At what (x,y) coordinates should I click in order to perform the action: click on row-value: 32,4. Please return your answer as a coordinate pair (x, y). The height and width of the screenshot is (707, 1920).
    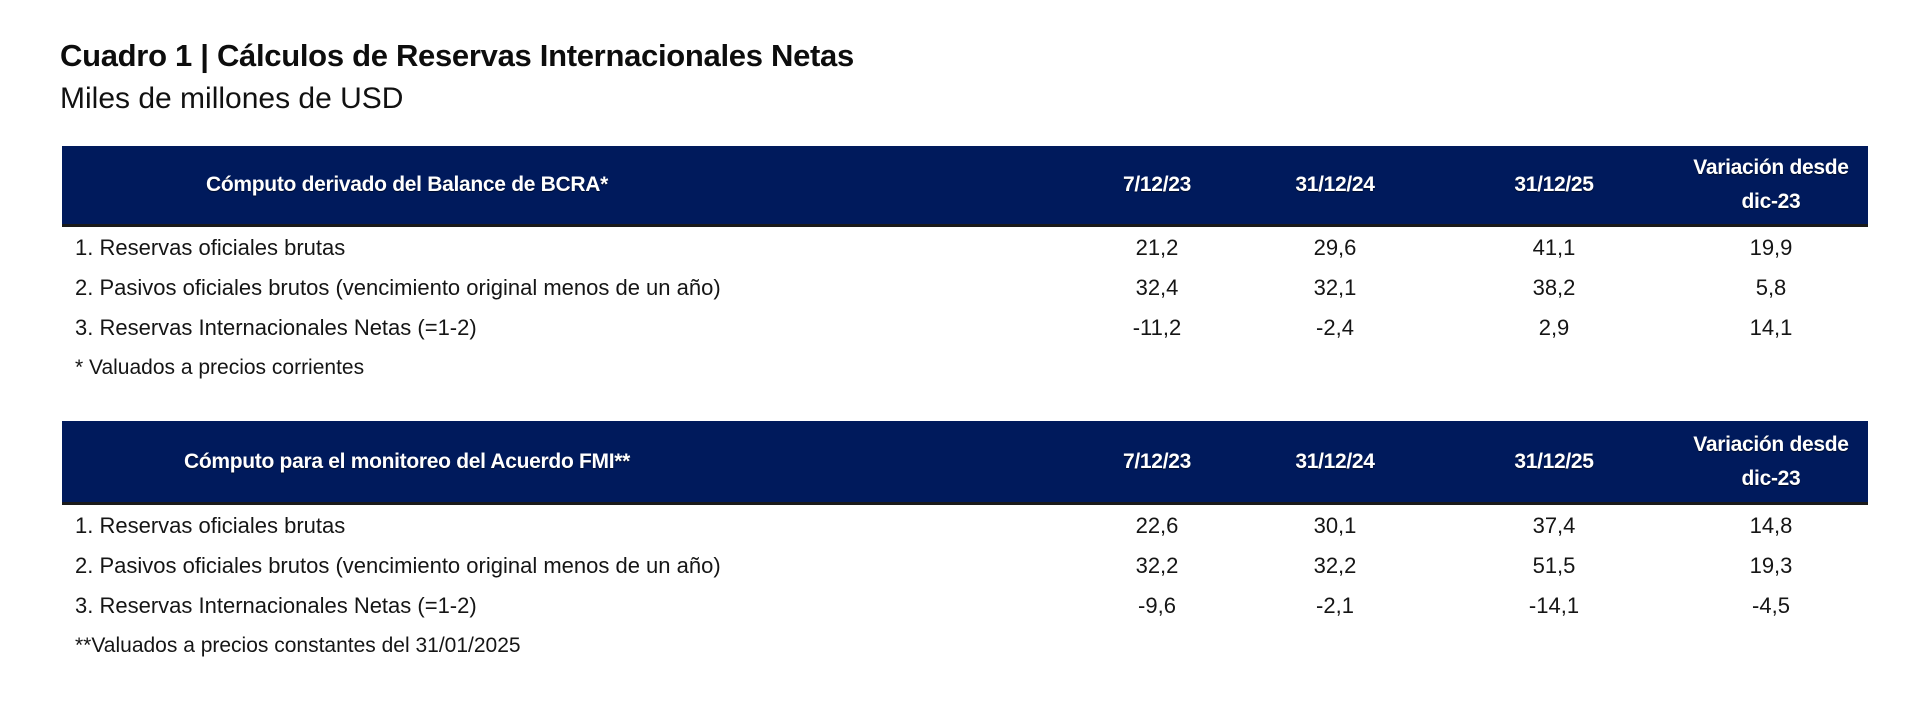
    Looking at the image, I should click on (1157, 287).